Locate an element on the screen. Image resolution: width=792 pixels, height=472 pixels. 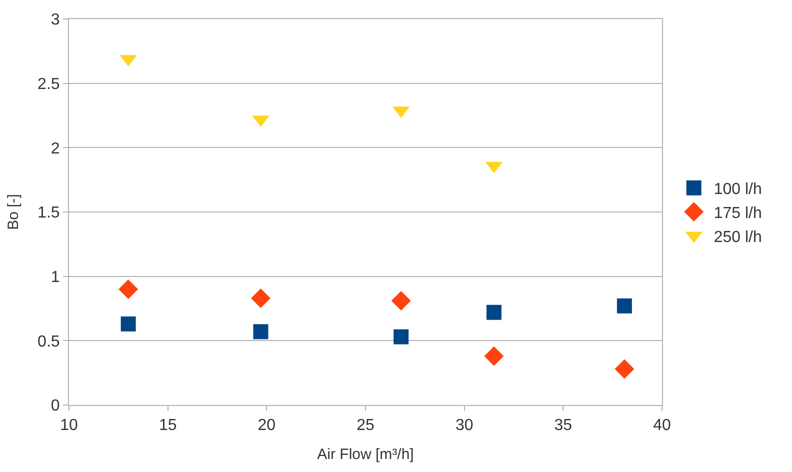
y-tick-label: 2 is located at coordinates (55, 149).